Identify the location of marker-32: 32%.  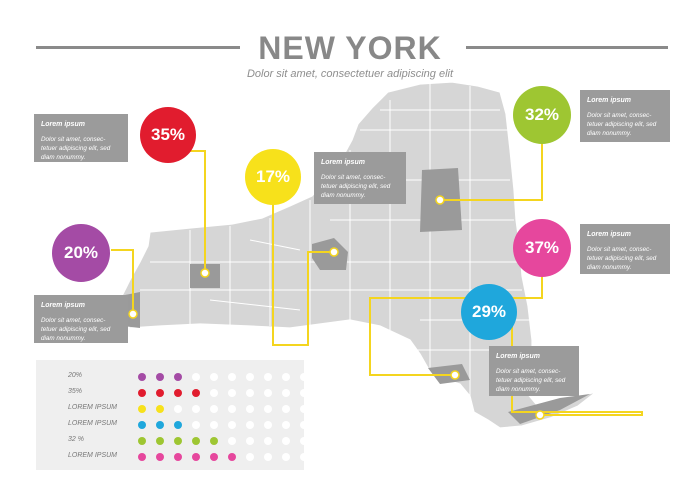
(542, 115).